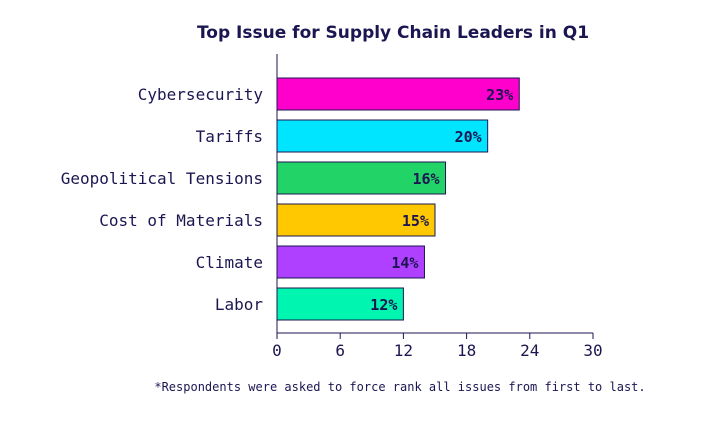 This screenshot has height=426, width=713. What do you see at coordinates (239, 304) in the screenshot?
I see `category-label-labor: Labor` at bounding box center [239, 304].